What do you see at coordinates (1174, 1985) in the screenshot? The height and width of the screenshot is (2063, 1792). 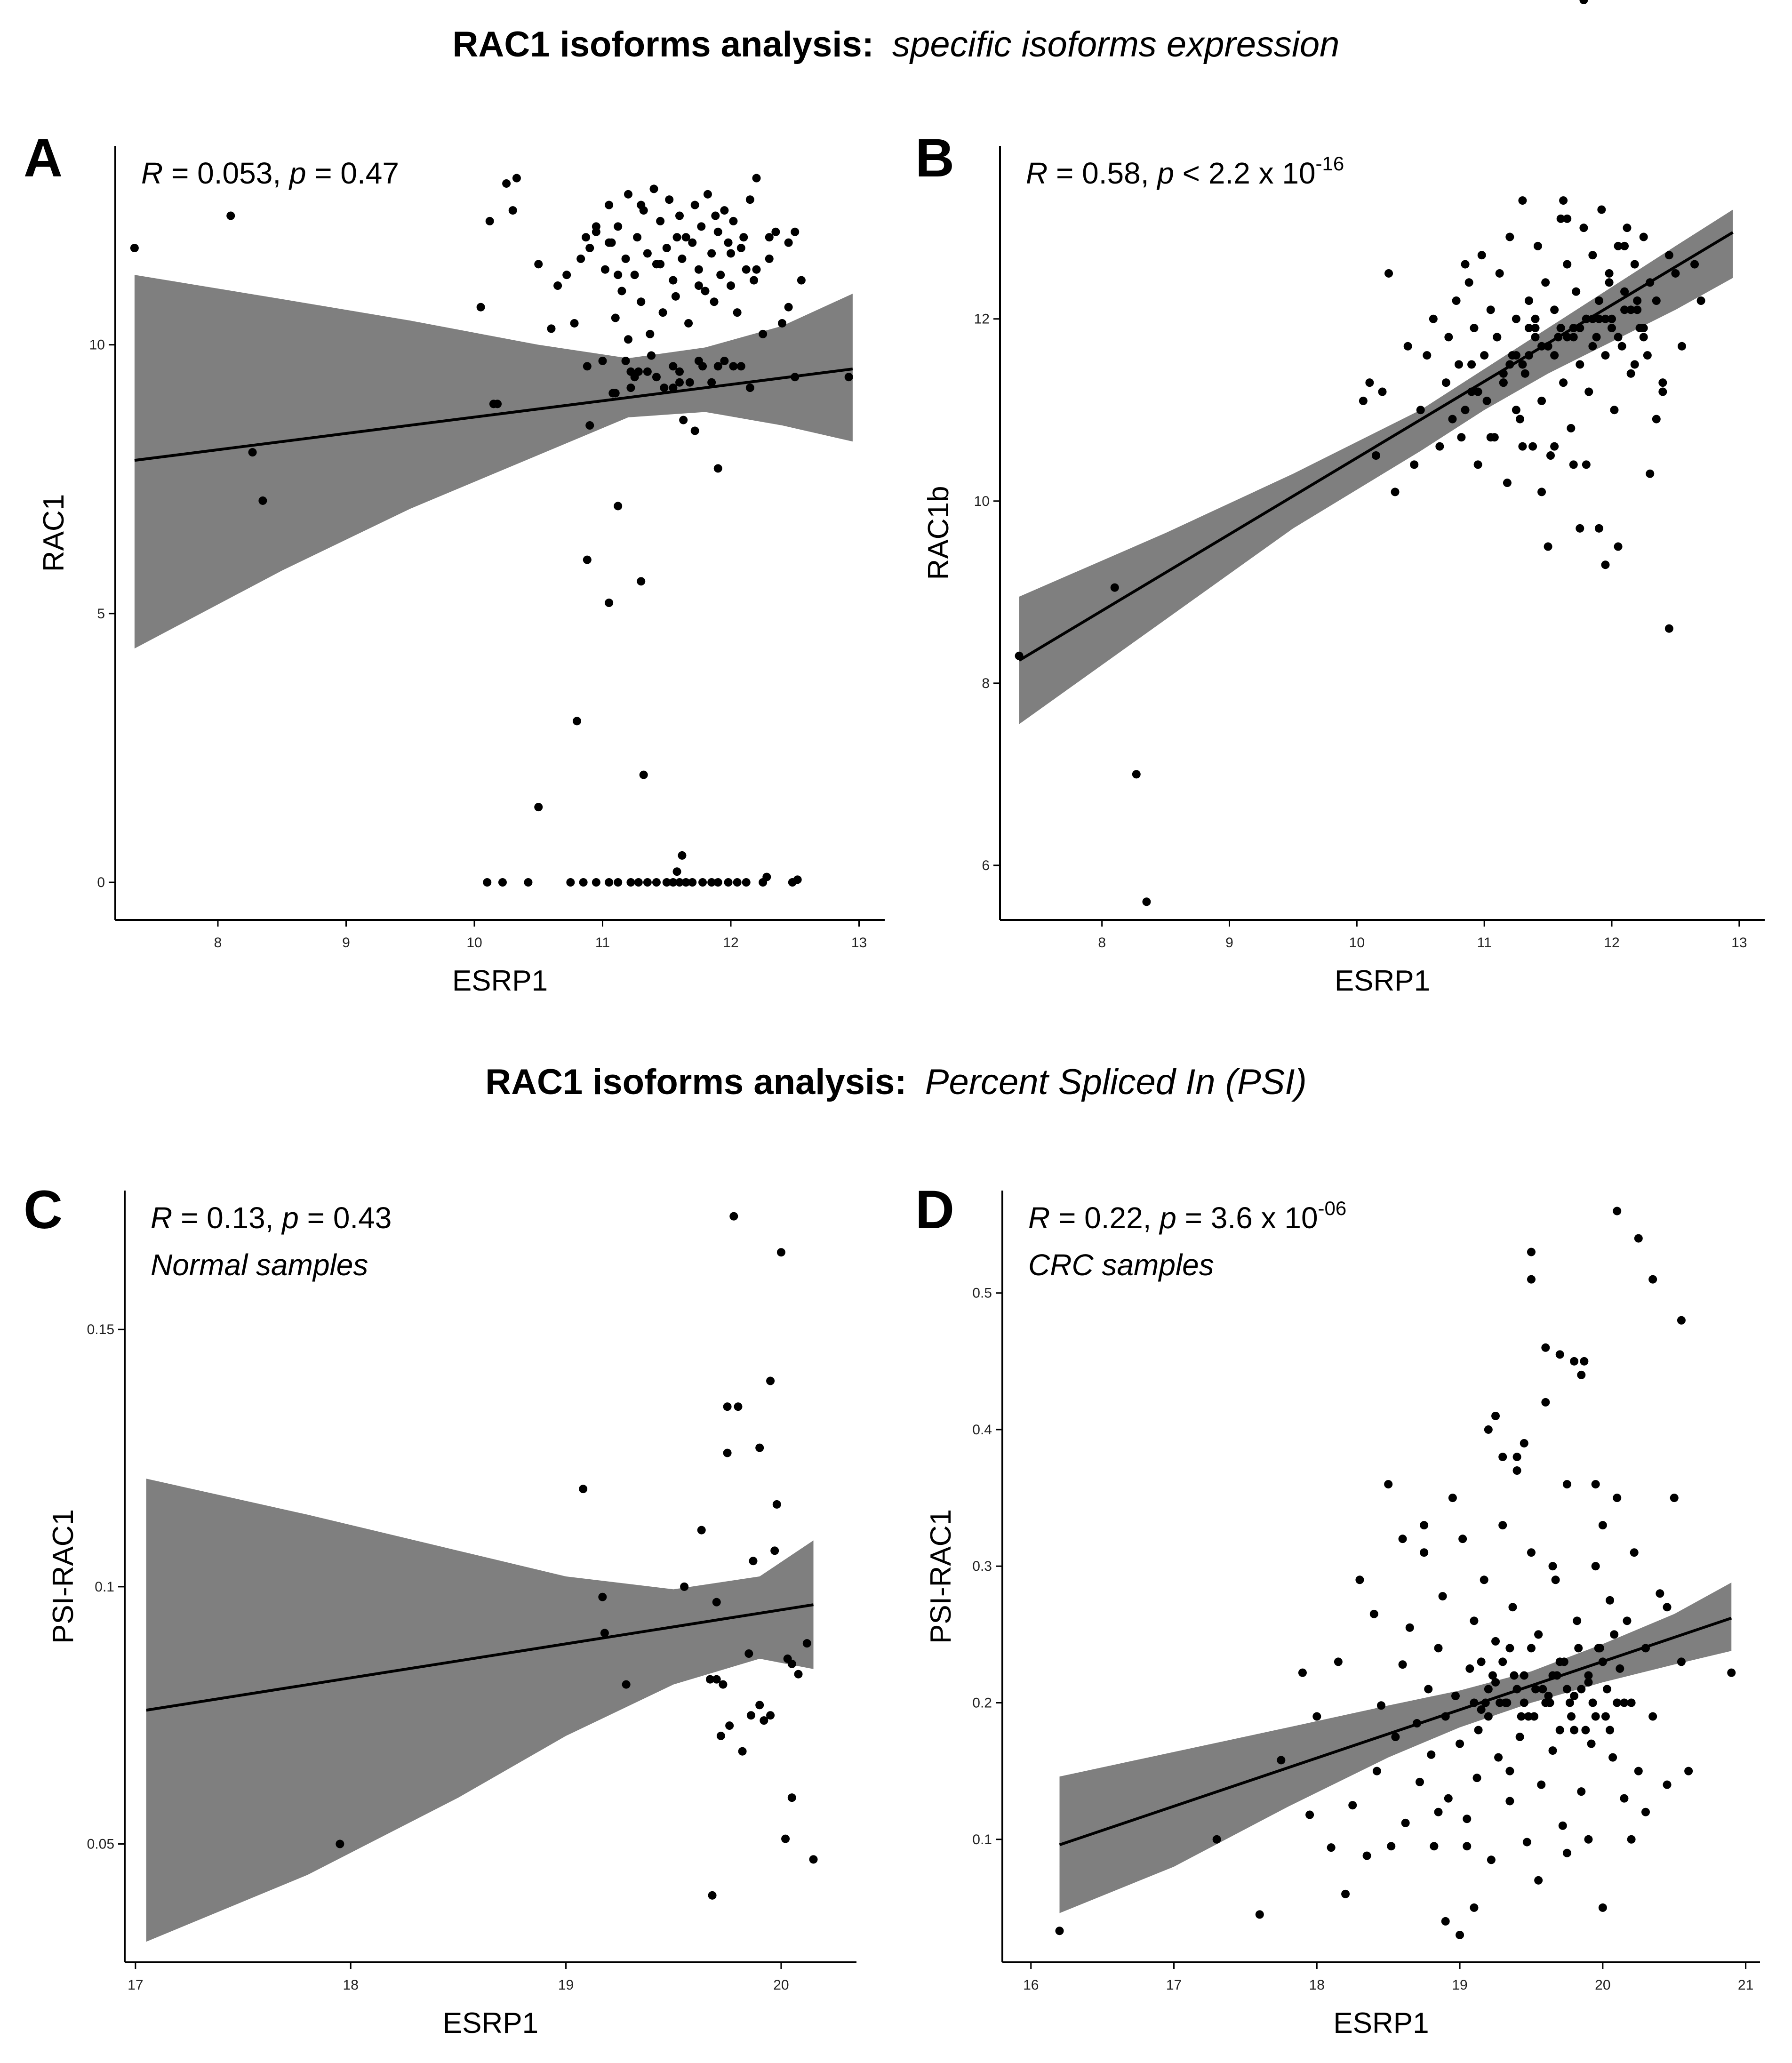 I see `x-tick-label: 17` at bounding box center [1174, 1985].